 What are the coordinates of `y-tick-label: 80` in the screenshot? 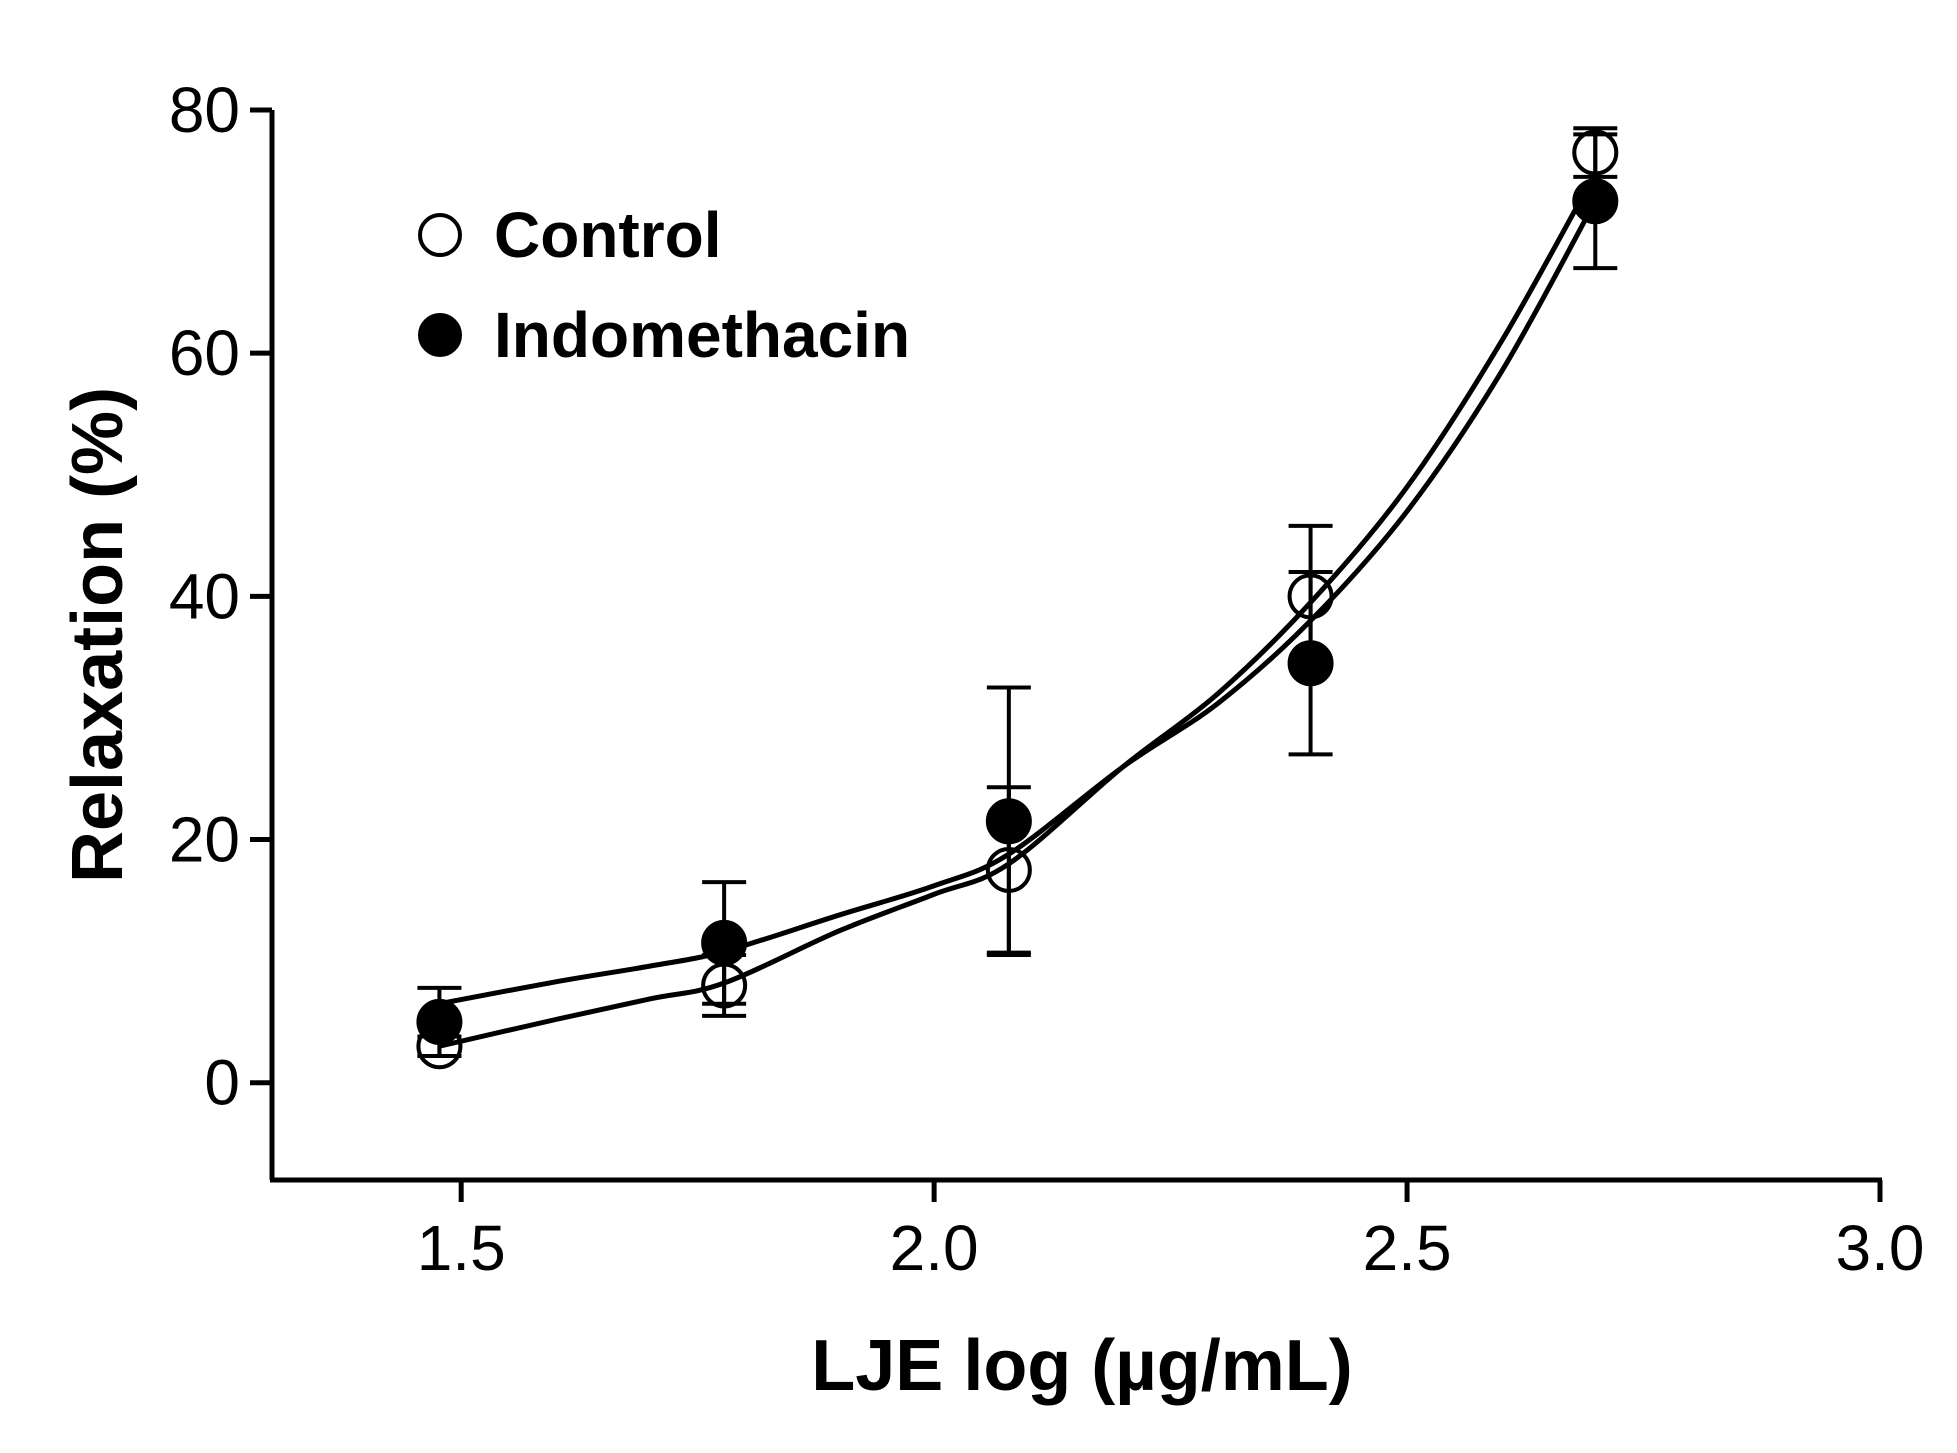 It's located at (204, 110).